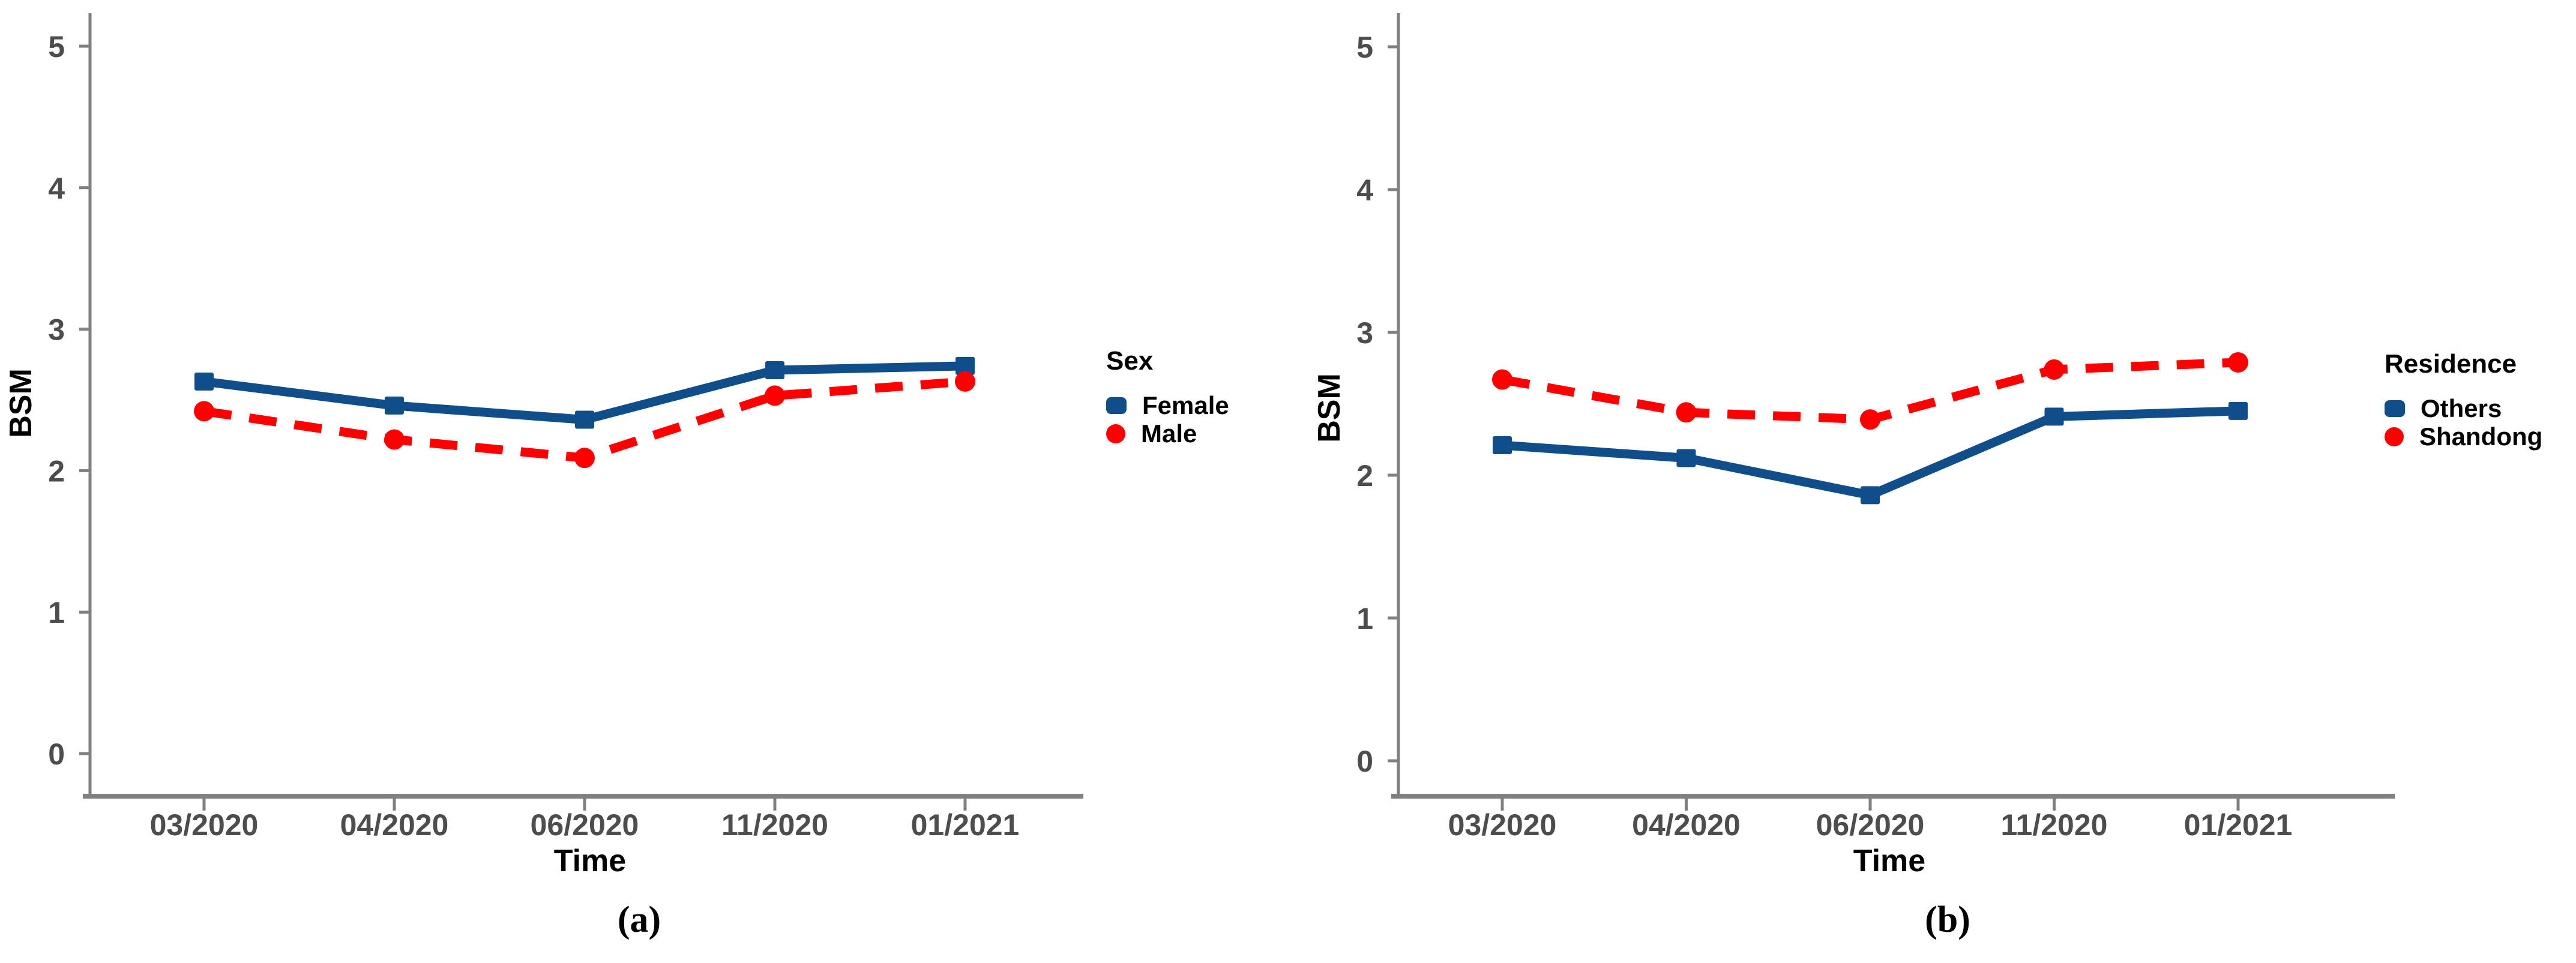  I want to click on legend-label-female: Female, so click(1185, 405).